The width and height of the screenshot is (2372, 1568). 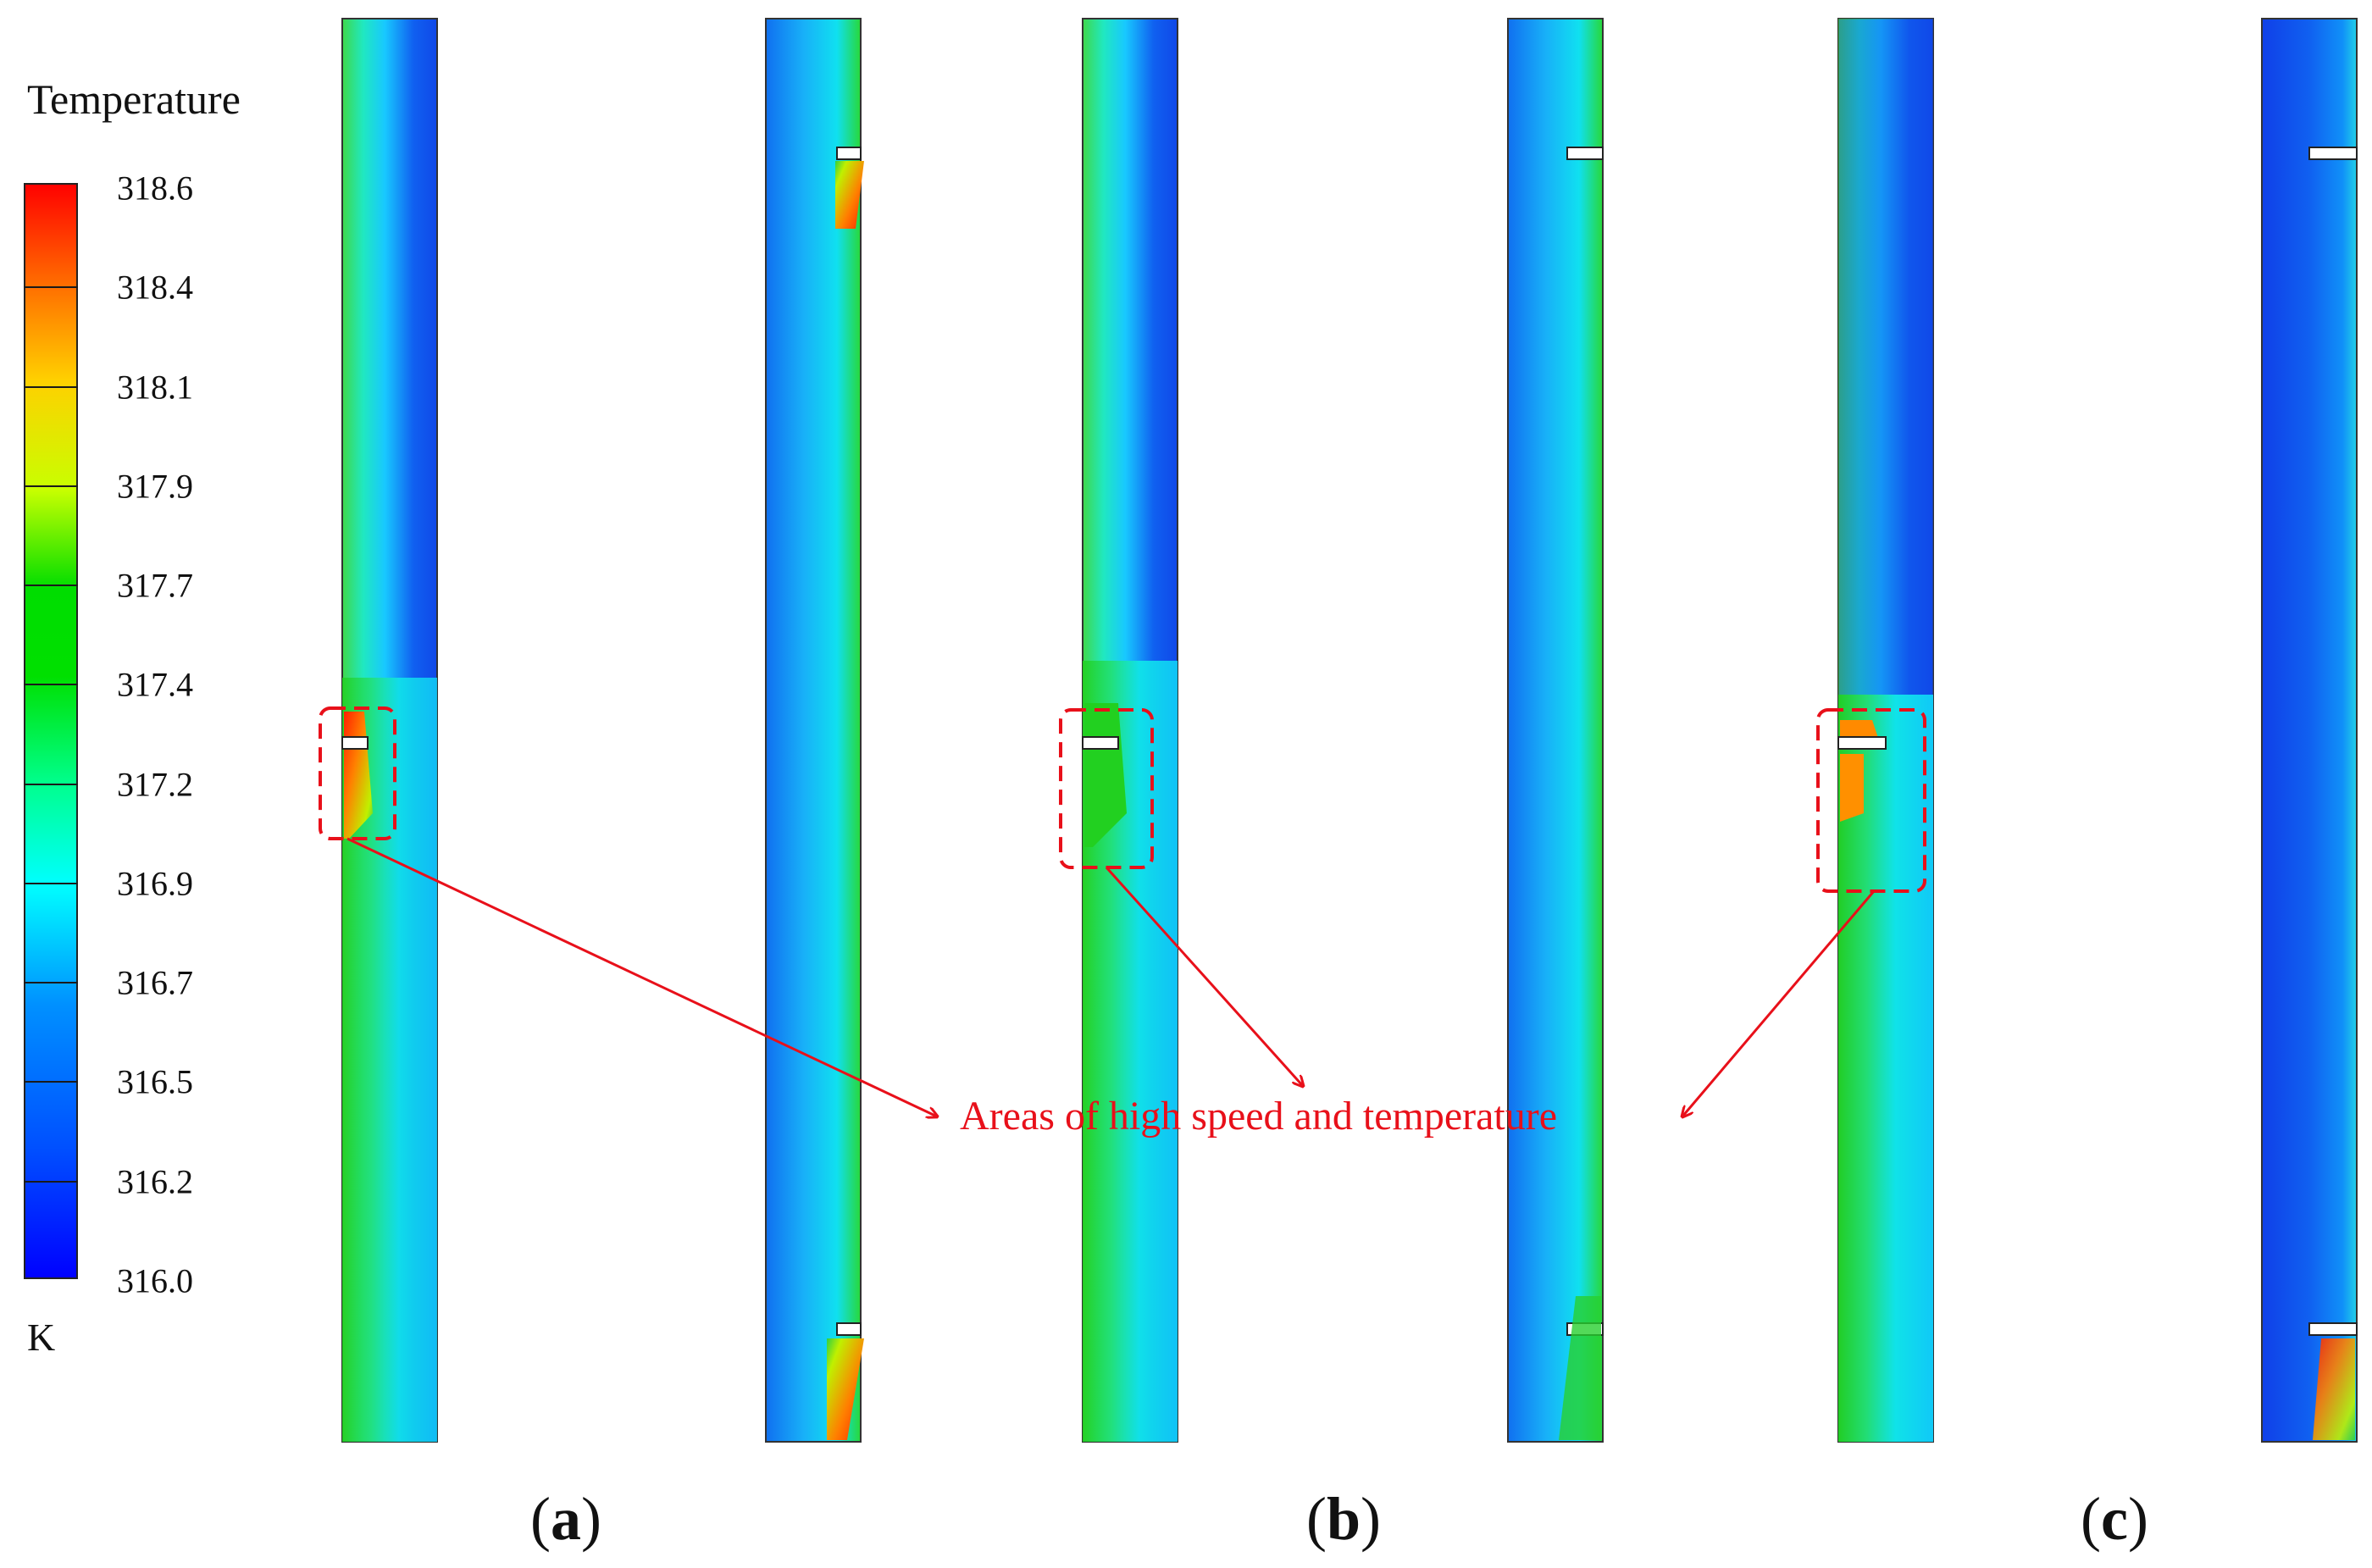 What do you see at coordinates (2137, 1519) in the screenshot?
I see `panel-label-c-close: )` at bounding box center [2137, 1519].